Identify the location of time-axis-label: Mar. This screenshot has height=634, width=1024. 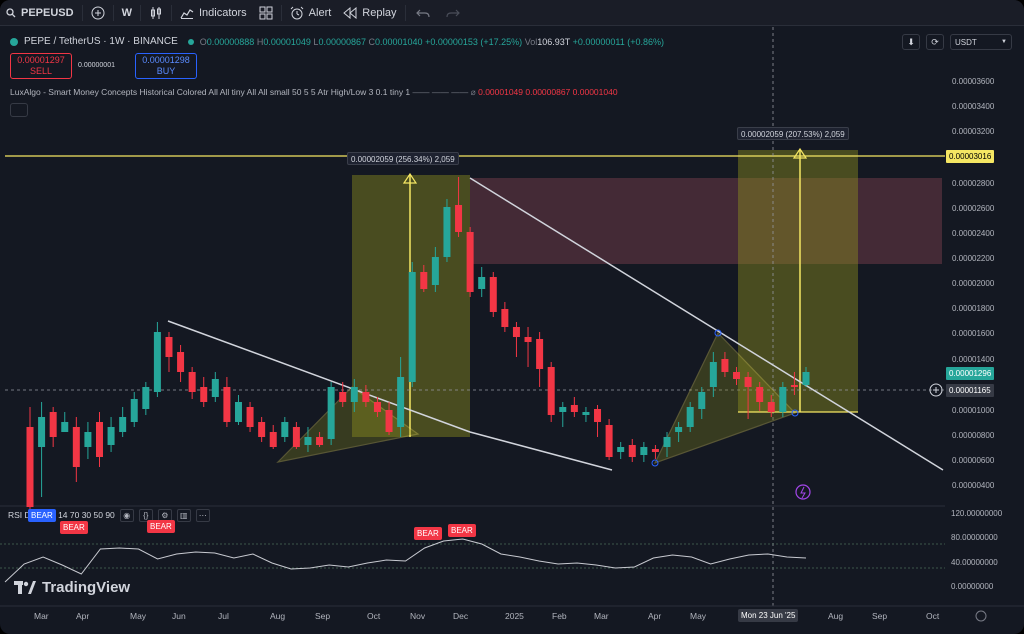
(601, 616).